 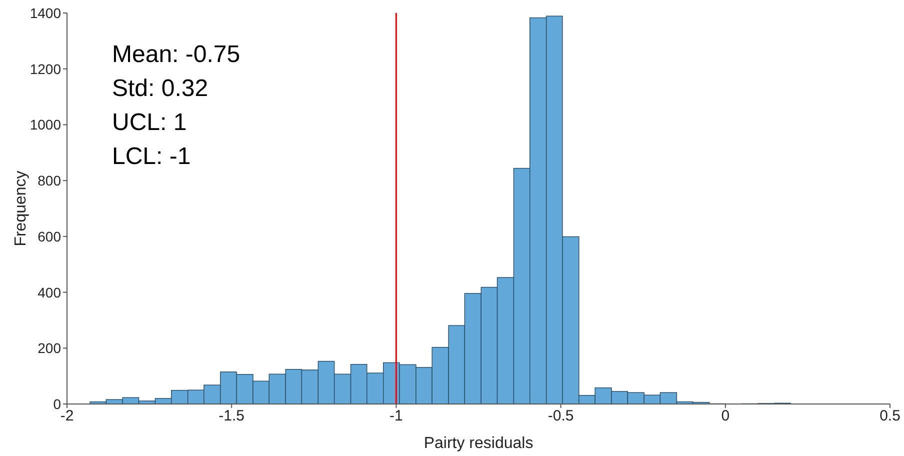 What do you see at coordinates (161, 89) in the screenshot?
I see `annotation: Std: 0.32` at bounding box center [161, 89].